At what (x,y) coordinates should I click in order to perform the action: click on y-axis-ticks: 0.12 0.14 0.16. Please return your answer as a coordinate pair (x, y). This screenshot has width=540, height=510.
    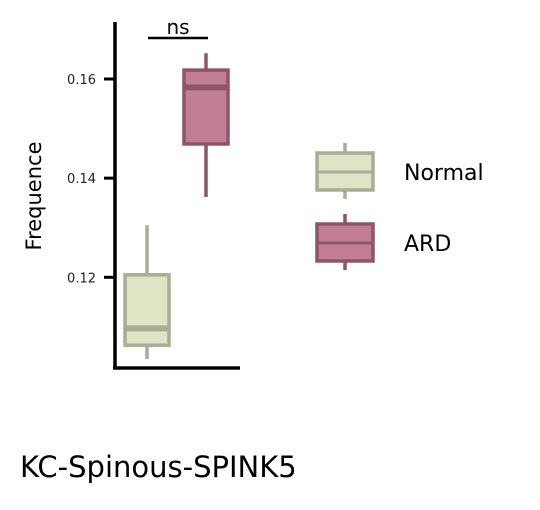
    Looking at the image, I should click on (91, 179).